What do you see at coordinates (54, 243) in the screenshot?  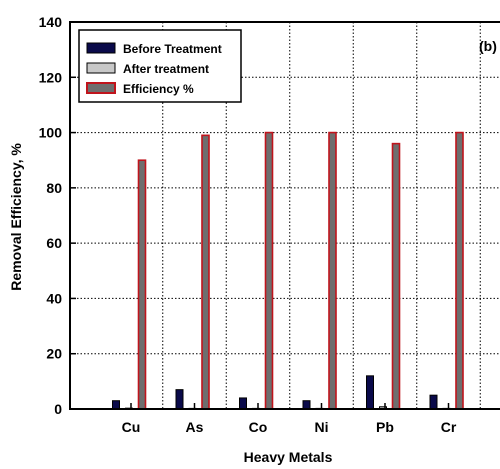 I see `y-tick-label: 60` at bounding box center [54, 243].